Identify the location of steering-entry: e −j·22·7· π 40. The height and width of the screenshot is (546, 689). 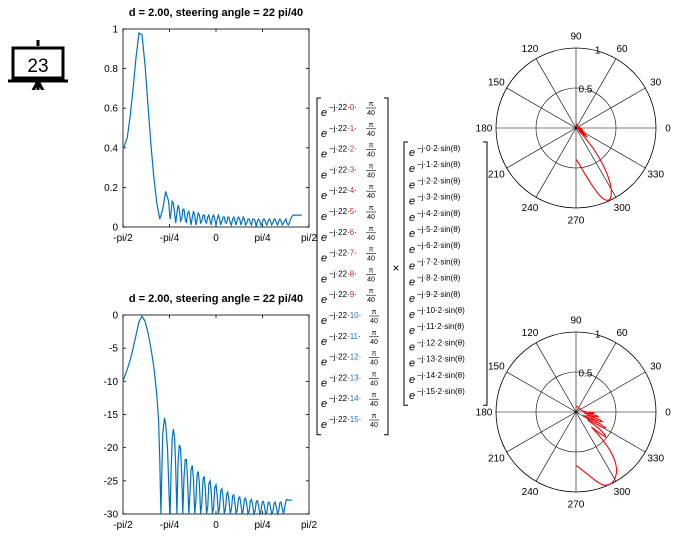
(348, 256).